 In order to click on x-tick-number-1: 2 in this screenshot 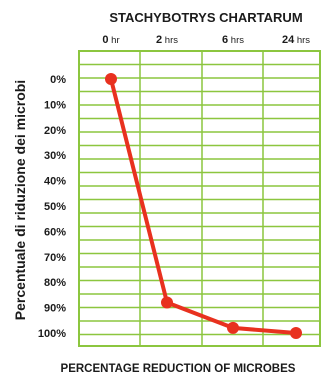, I will do `click(159, 40)`.